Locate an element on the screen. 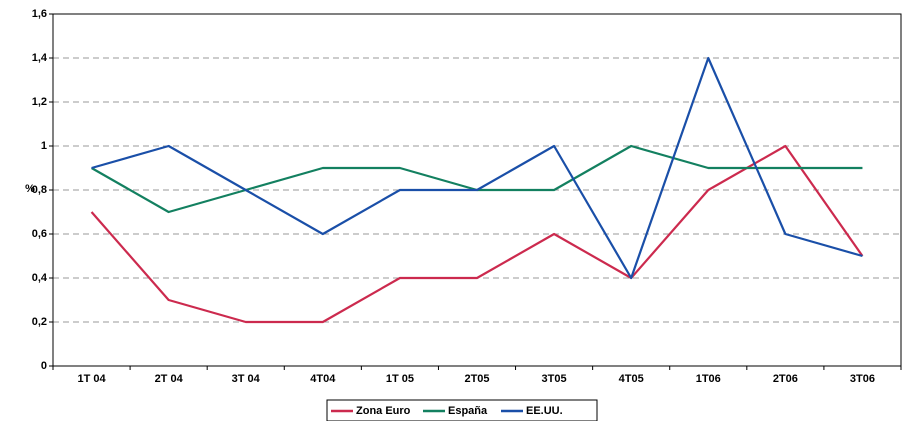  y-axis-label: % is located at coordinates (30, 189).